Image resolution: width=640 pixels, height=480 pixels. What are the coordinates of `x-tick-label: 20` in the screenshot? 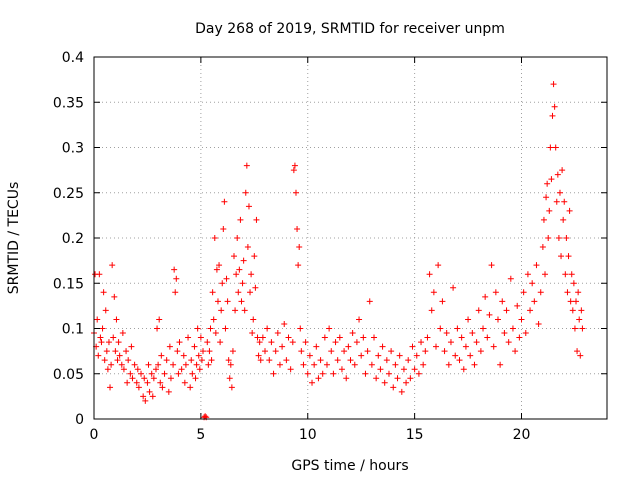 It's located at (522, 435).